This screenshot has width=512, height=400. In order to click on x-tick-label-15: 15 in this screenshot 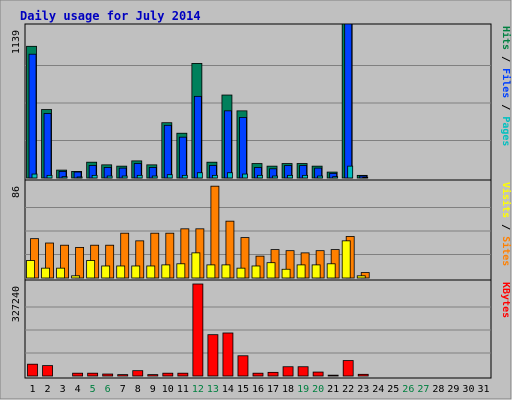, I will do `click(243, 389)`.